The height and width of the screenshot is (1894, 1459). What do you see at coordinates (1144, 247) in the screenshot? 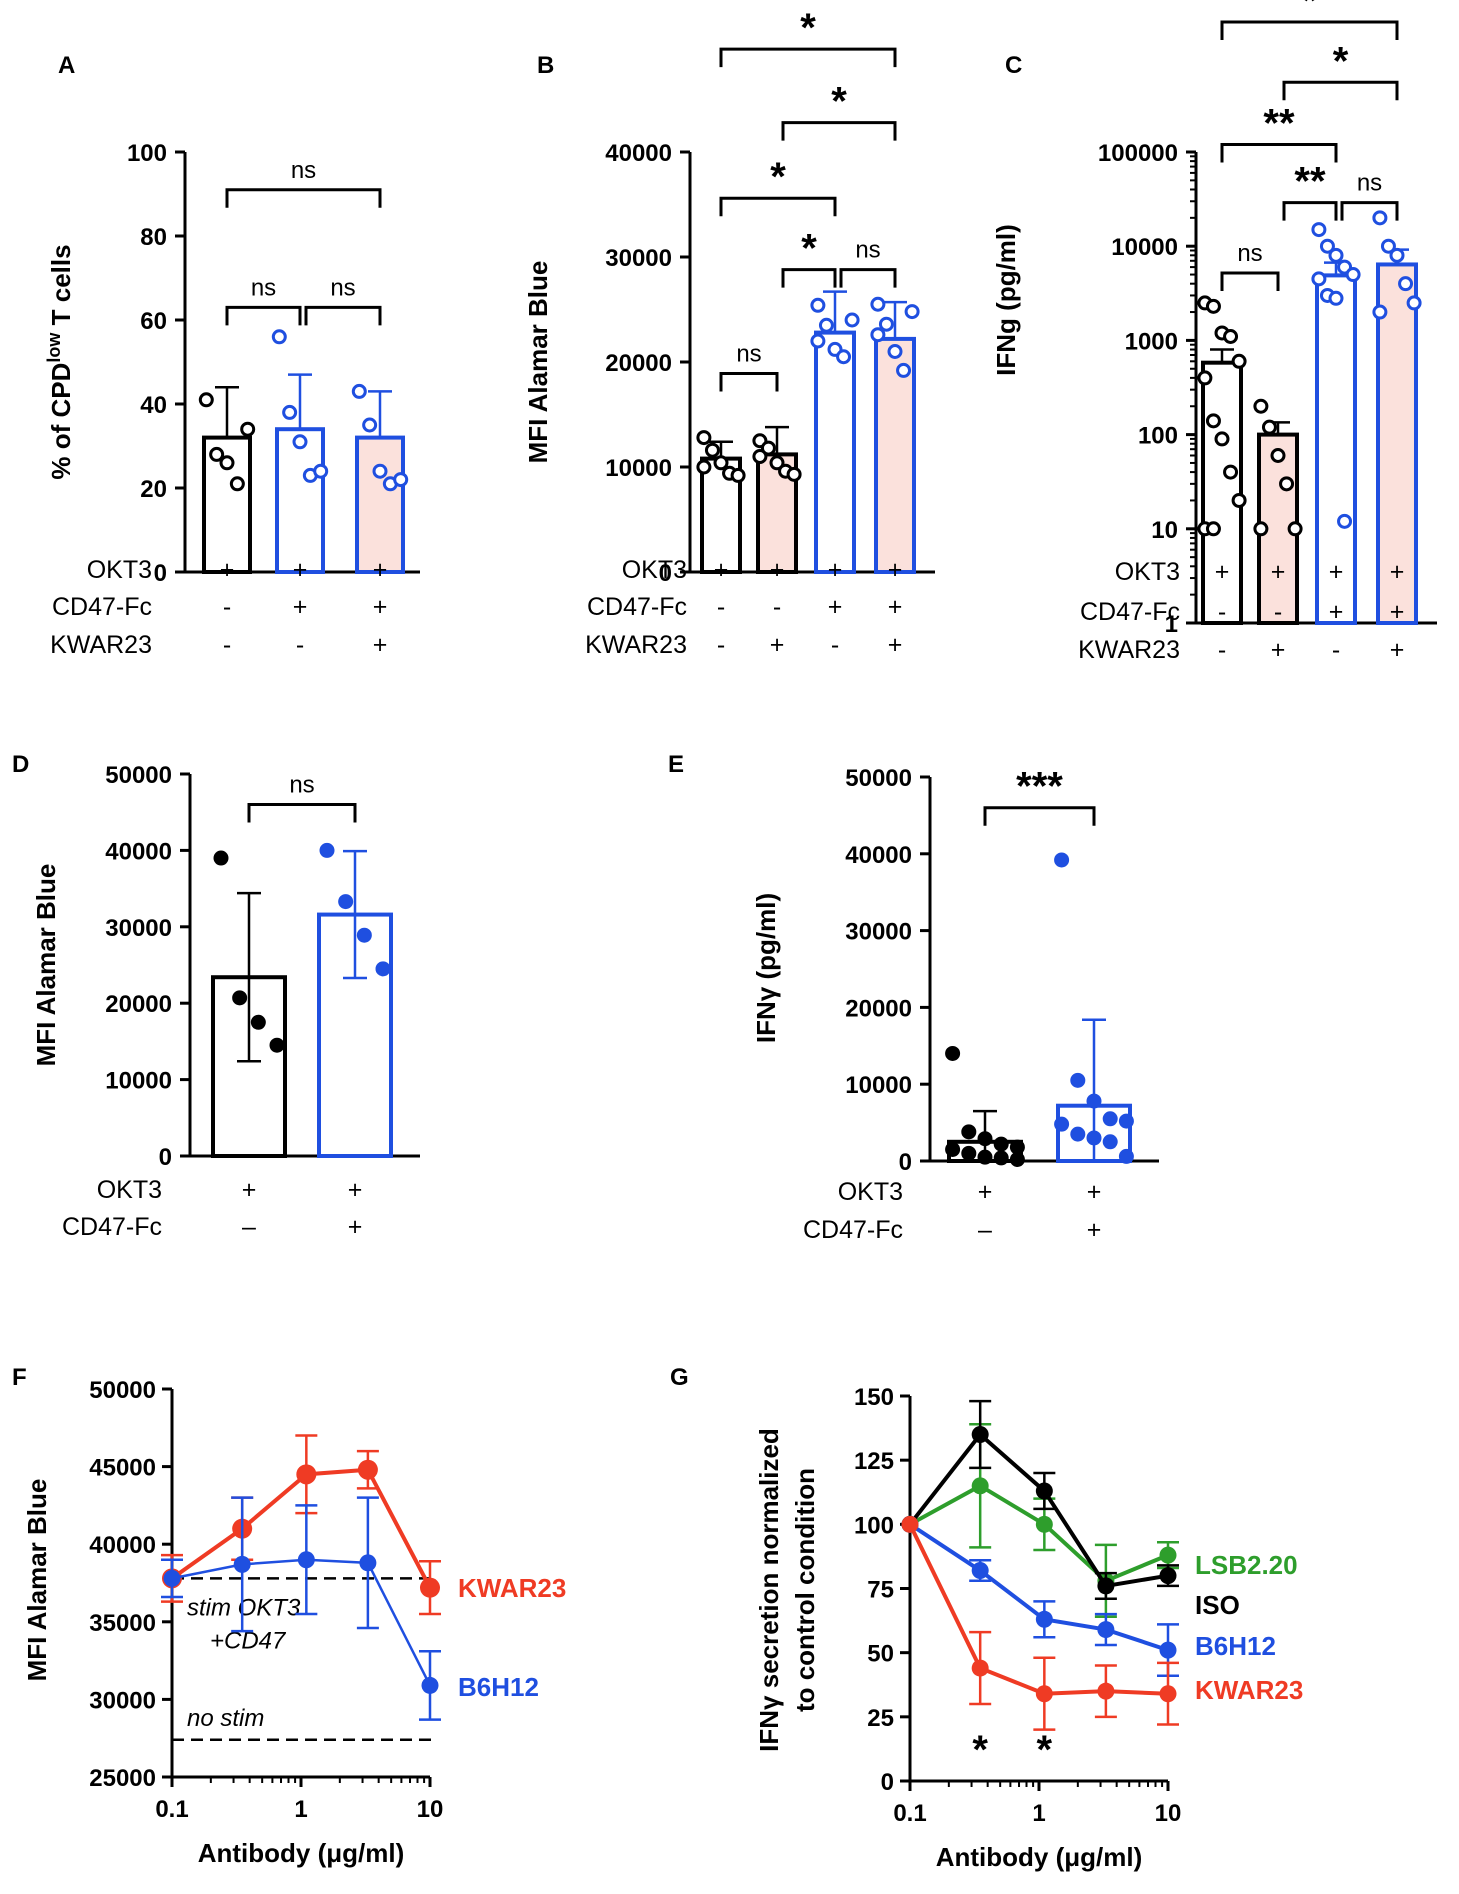
I see `y-tick-label: 10000` at bounding box center [1144, 247].